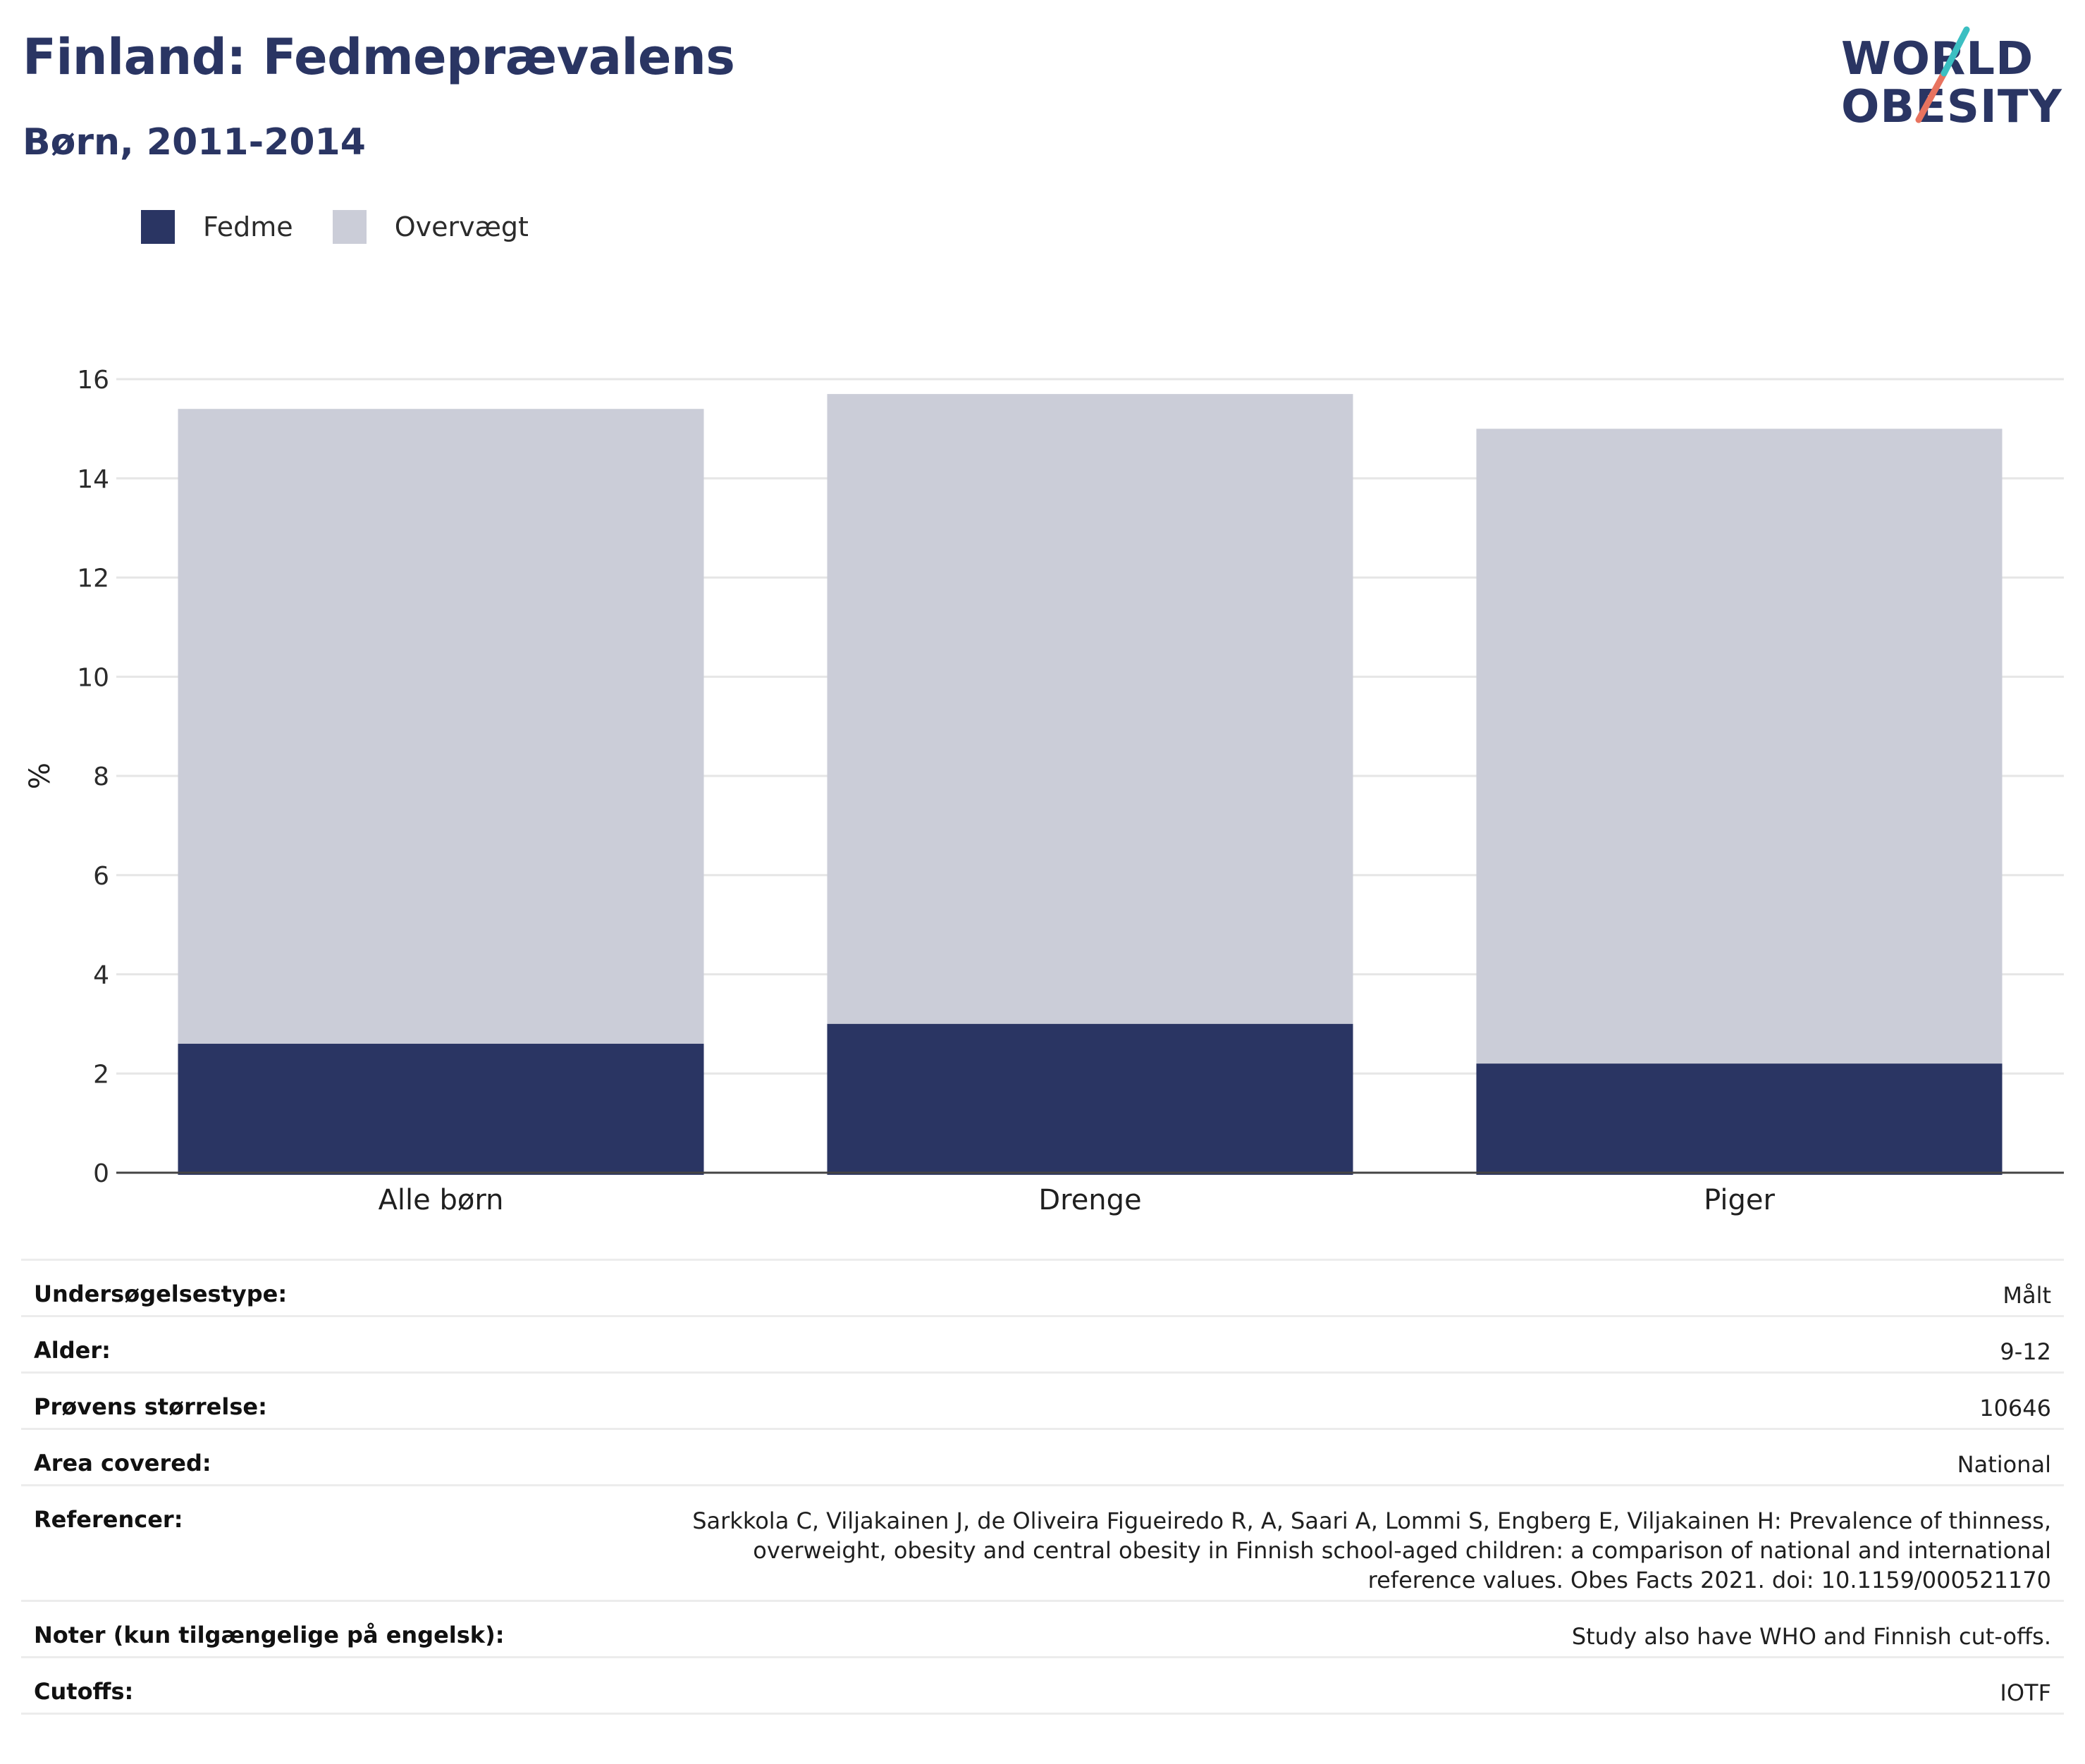 The image size is (2085, 1764). Describe the element at coordinates (101, 777) in the screenshot. I see `y-tick-label: 8` at that location.